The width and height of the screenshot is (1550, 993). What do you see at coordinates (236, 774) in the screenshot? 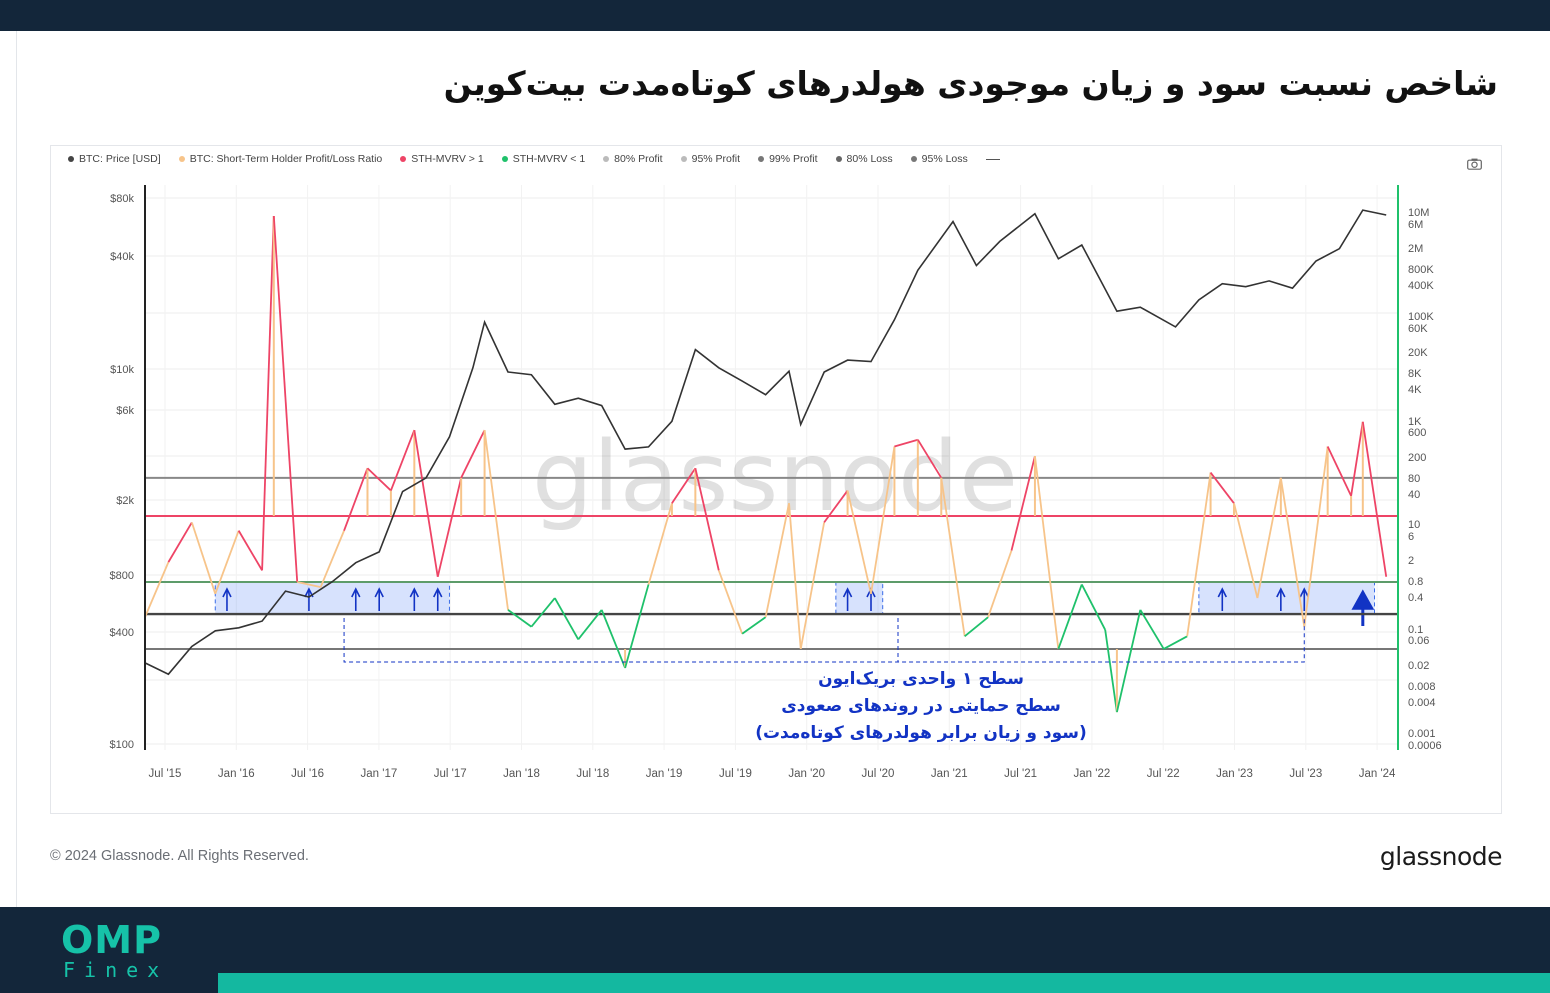
I see `x-tick-label: Jan '16` at bounding box center [236, 774].